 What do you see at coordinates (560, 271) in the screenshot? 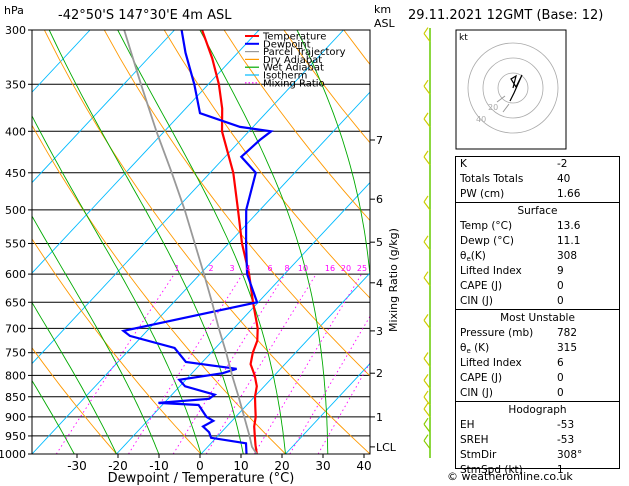
I see `param-value: 9` at bounding box center [560, 271].